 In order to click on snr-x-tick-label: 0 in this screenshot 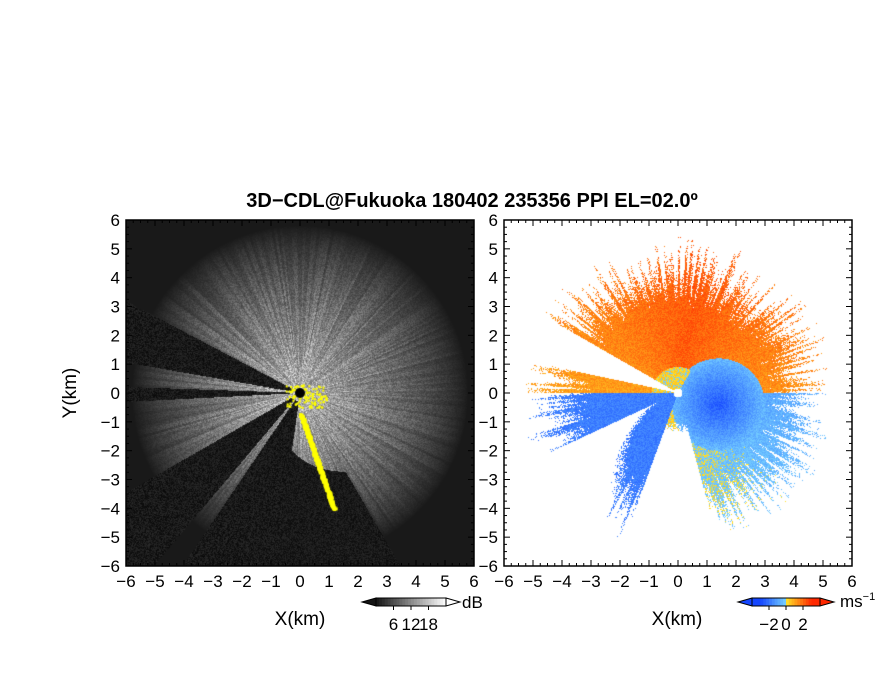, I will do `click(299, 581)`.